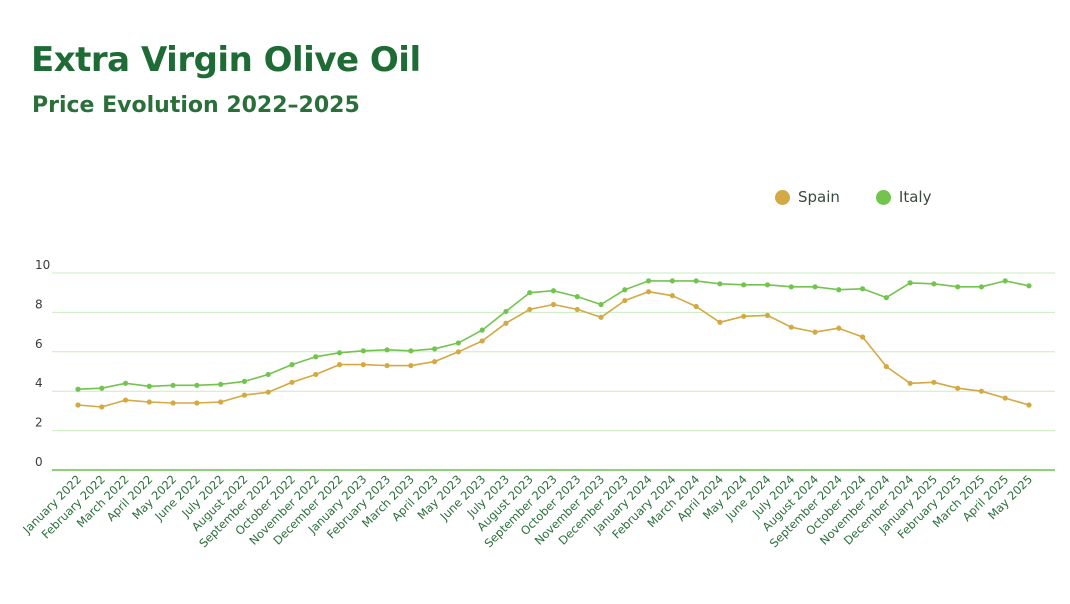 Image resolution: width=1070 pixels, height=604 pixels. Describe the element at coordinates (39, 304) in the screenshot. I see `y-tick-label: 8` at that location.